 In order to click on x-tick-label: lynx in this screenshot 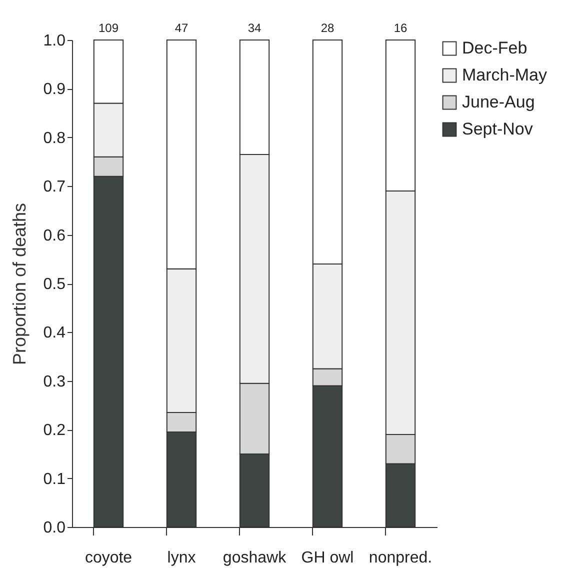, I will do `click(181, 558)`.